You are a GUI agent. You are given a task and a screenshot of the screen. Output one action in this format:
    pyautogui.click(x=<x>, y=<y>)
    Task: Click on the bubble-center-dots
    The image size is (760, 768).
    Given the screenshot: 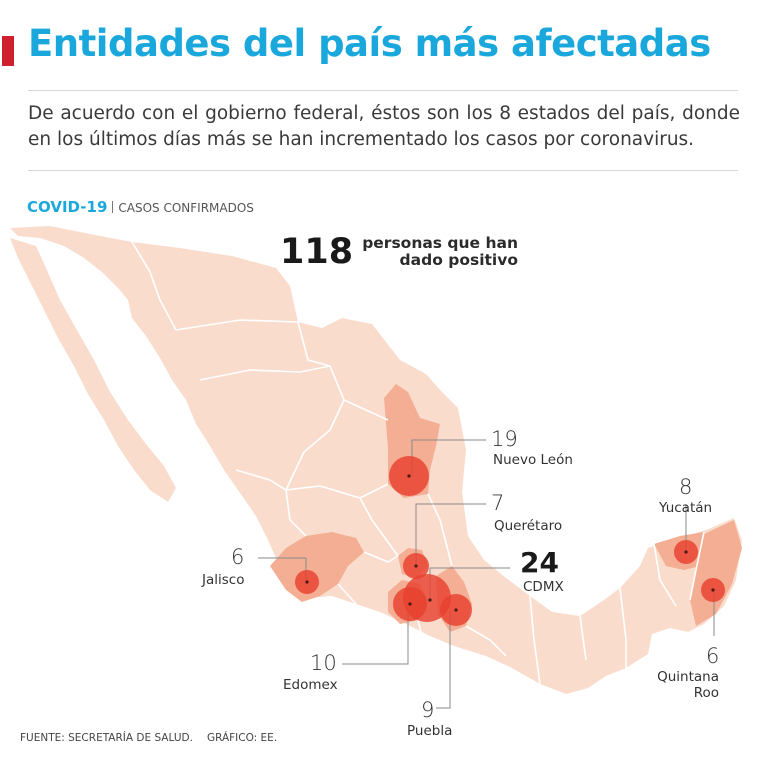 What is the action you would take?
    pyautogui.click(x=510, y=543)
    